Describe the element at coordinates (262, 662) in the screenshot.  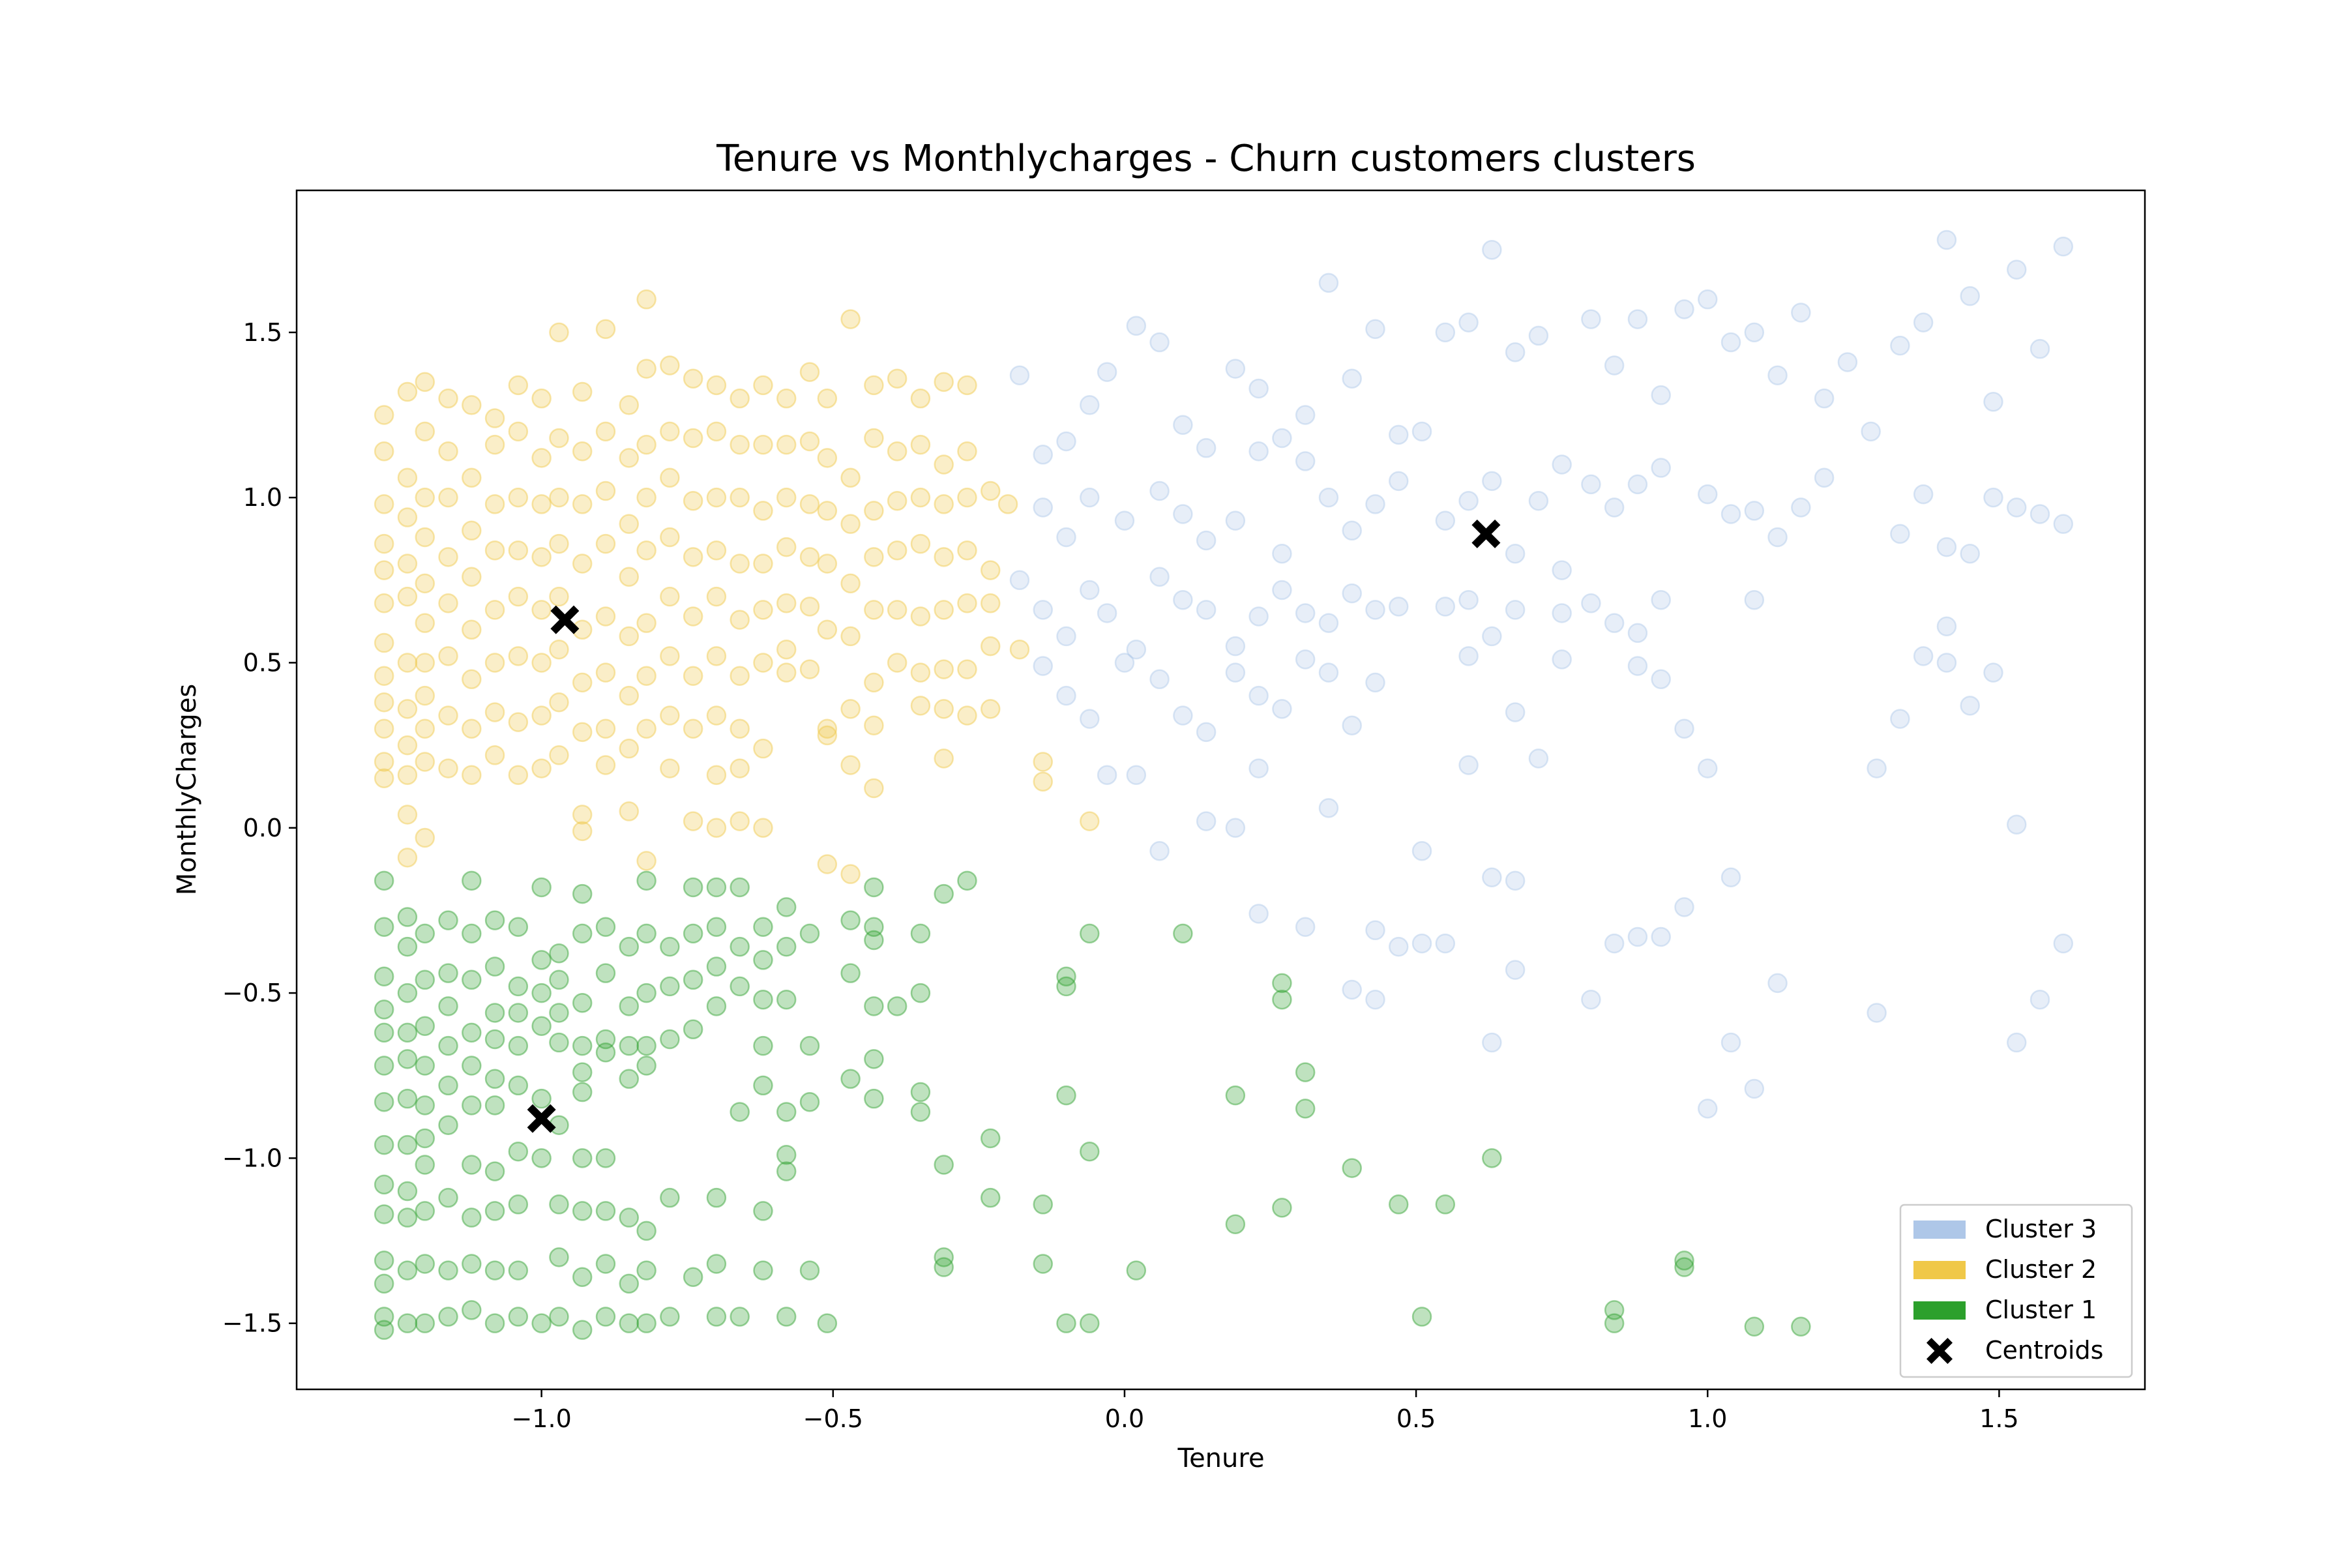
I see `y-tick-label: 0.5` at that location.